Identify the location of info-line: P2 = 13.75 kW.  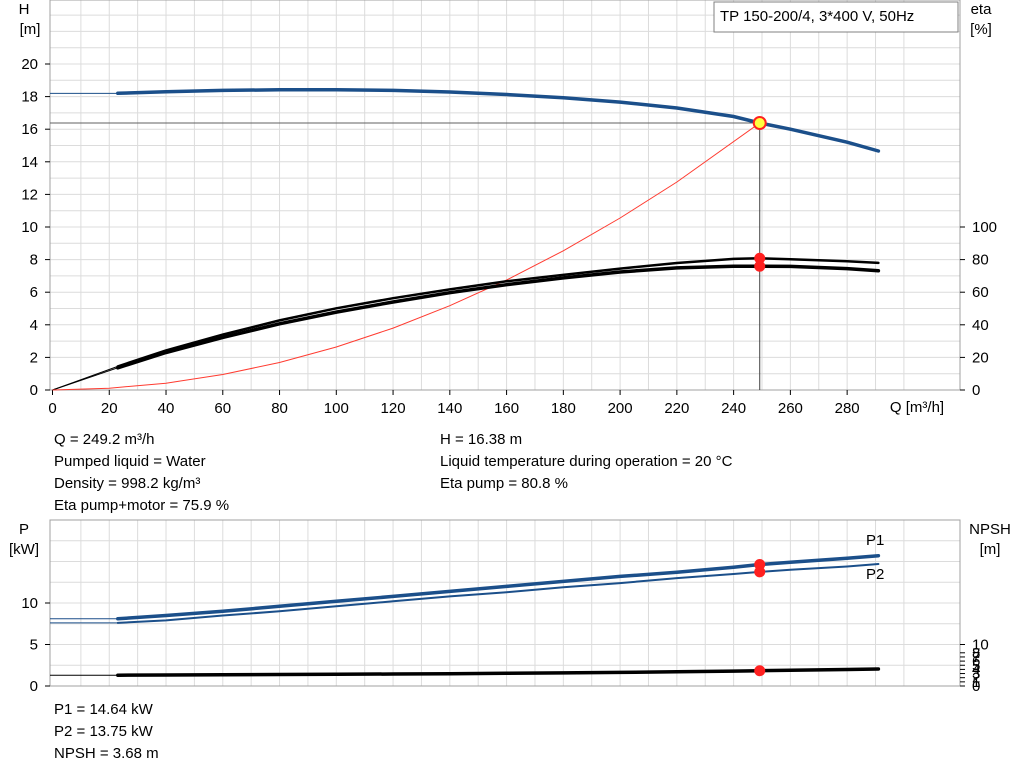
(103, 731).